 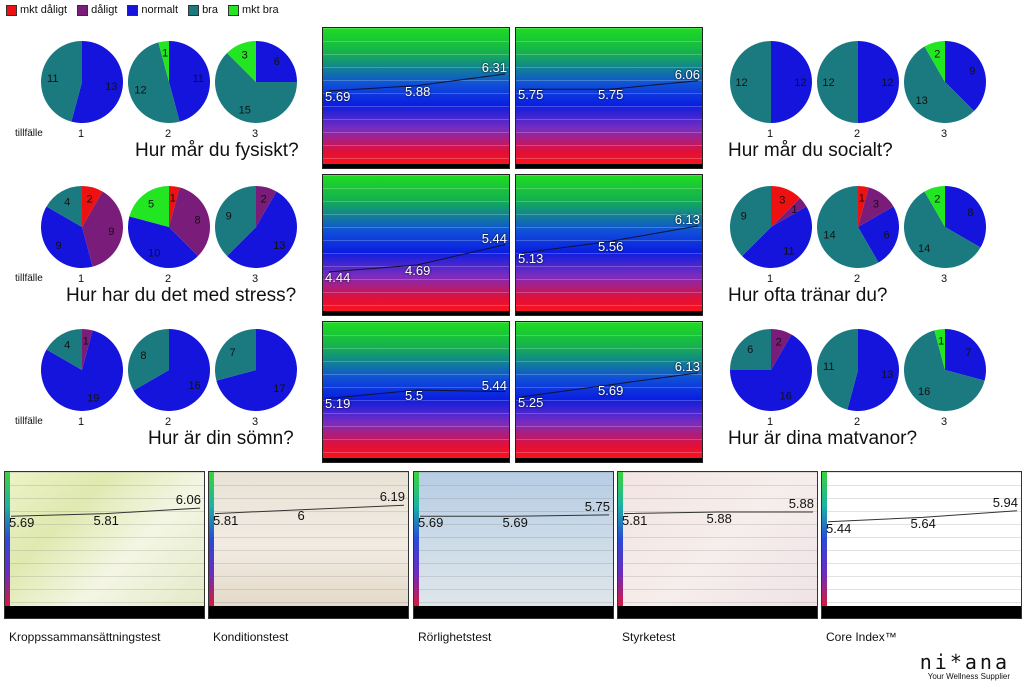 What do you see at coordinates (923, 524) in the screenshot?
I see `data-label: 5.64` at bounding box center [923, 524].